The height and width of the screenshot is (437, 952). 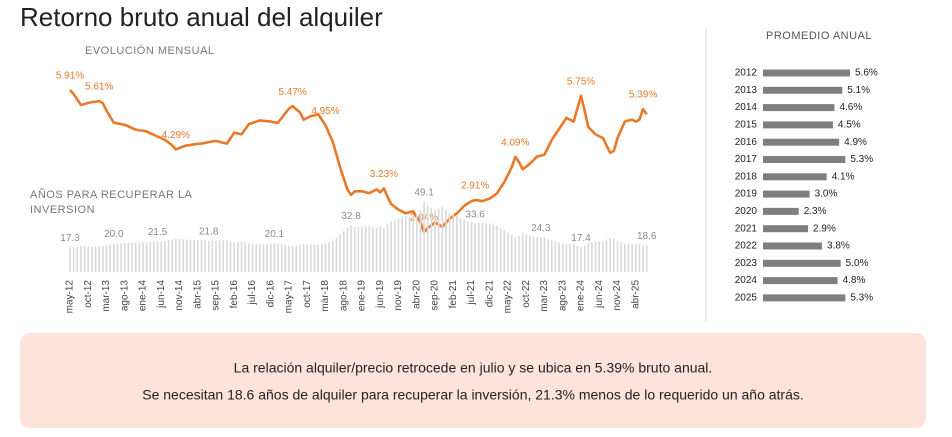 I want to click on data-label: 20.0, so click(x=114, y=234).